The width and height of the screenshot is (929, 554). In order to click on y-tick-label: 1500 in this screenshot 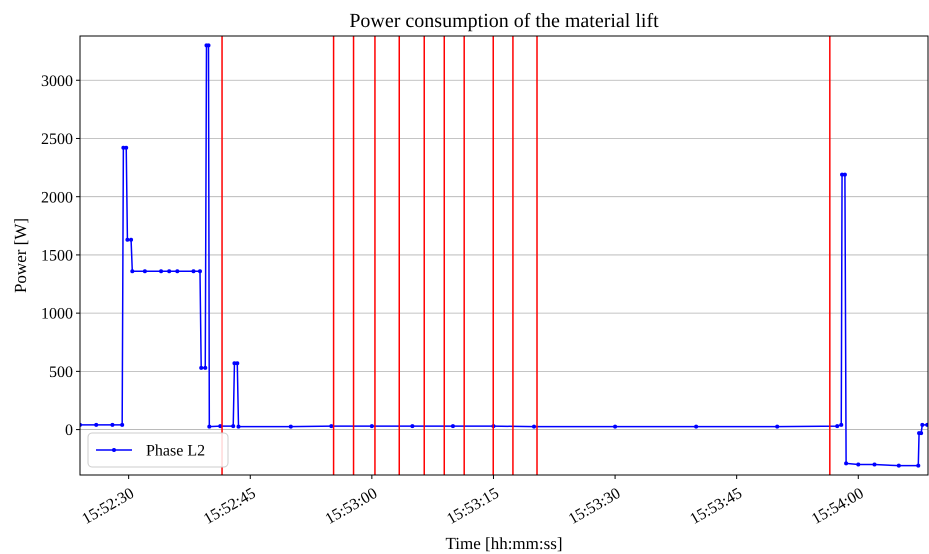, I will do `click(57, 256)`.